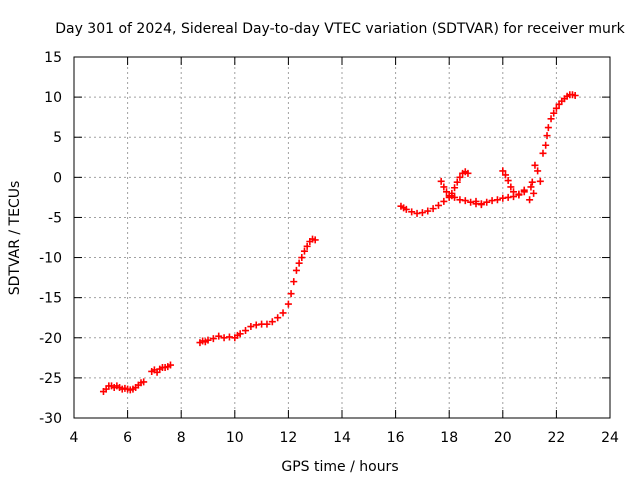 This screenshot has width=640, height=480. I want to click on y-tick-label: -10, so click(50, 259).